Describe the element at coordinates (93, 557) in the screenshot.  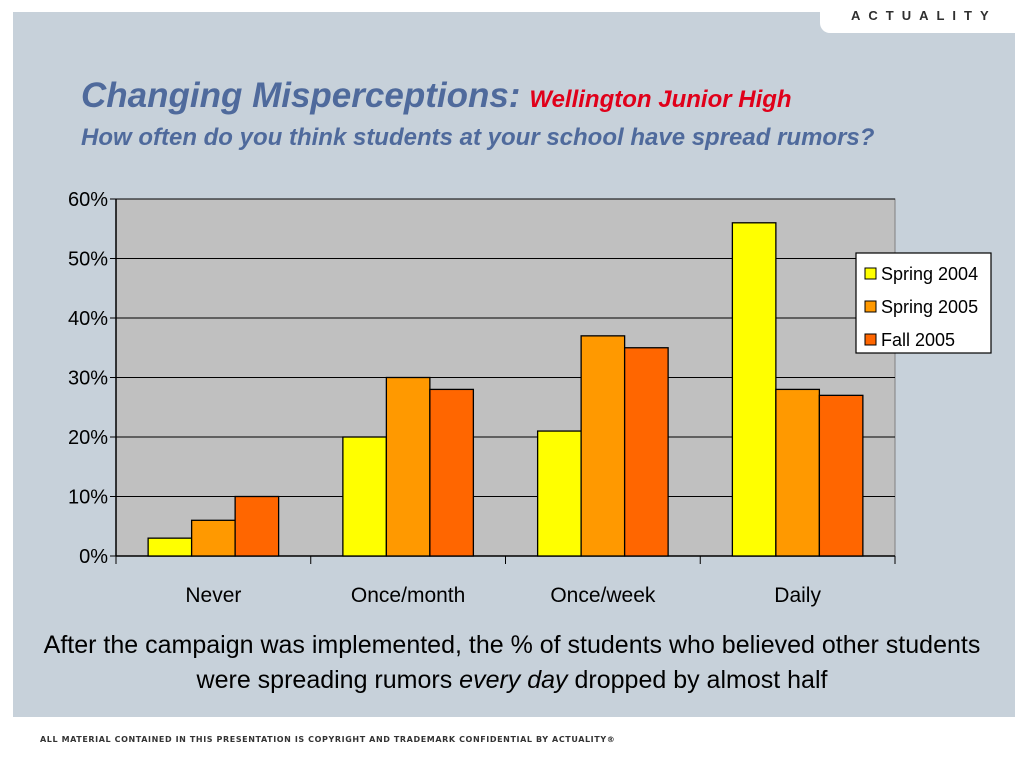
I see `y-tick-label: 0%` at that location.